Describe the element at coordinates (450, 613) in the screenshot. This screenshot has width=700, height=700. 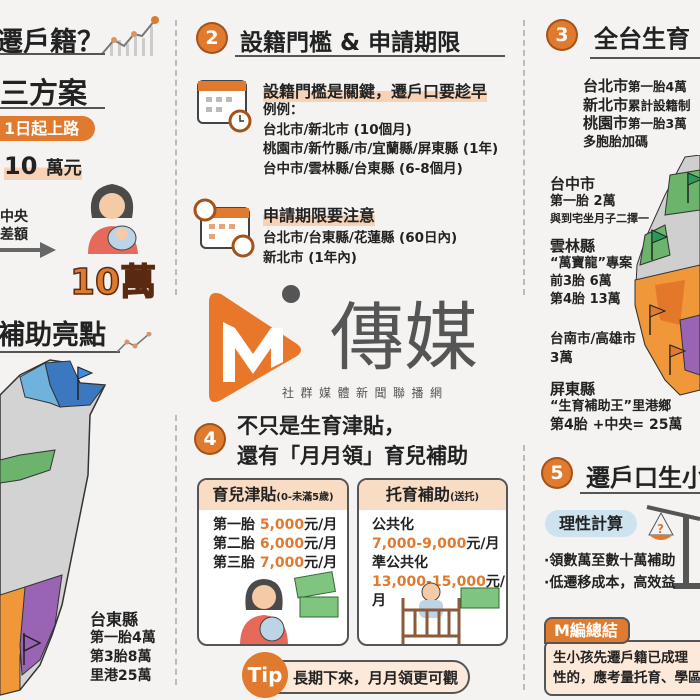
I see `crib-money-icon` at that location.